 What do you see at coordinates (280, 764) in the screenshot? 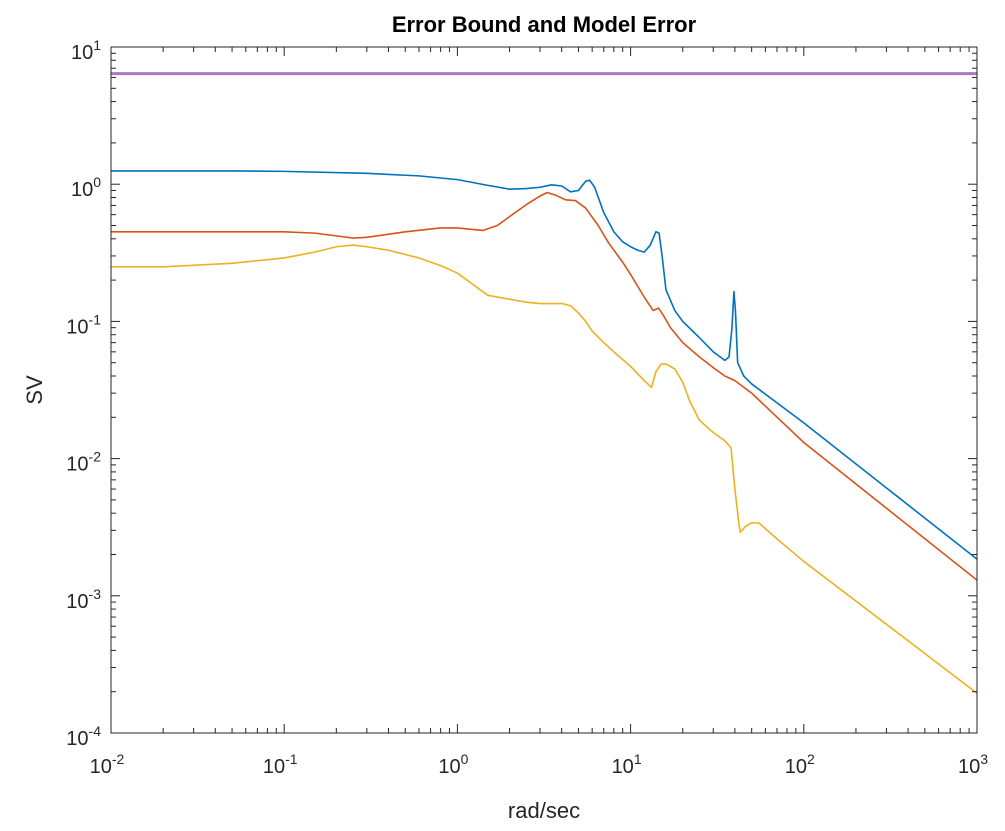
I see `x-tick-label: 10⁻¹` at bounding box center [280, 764].